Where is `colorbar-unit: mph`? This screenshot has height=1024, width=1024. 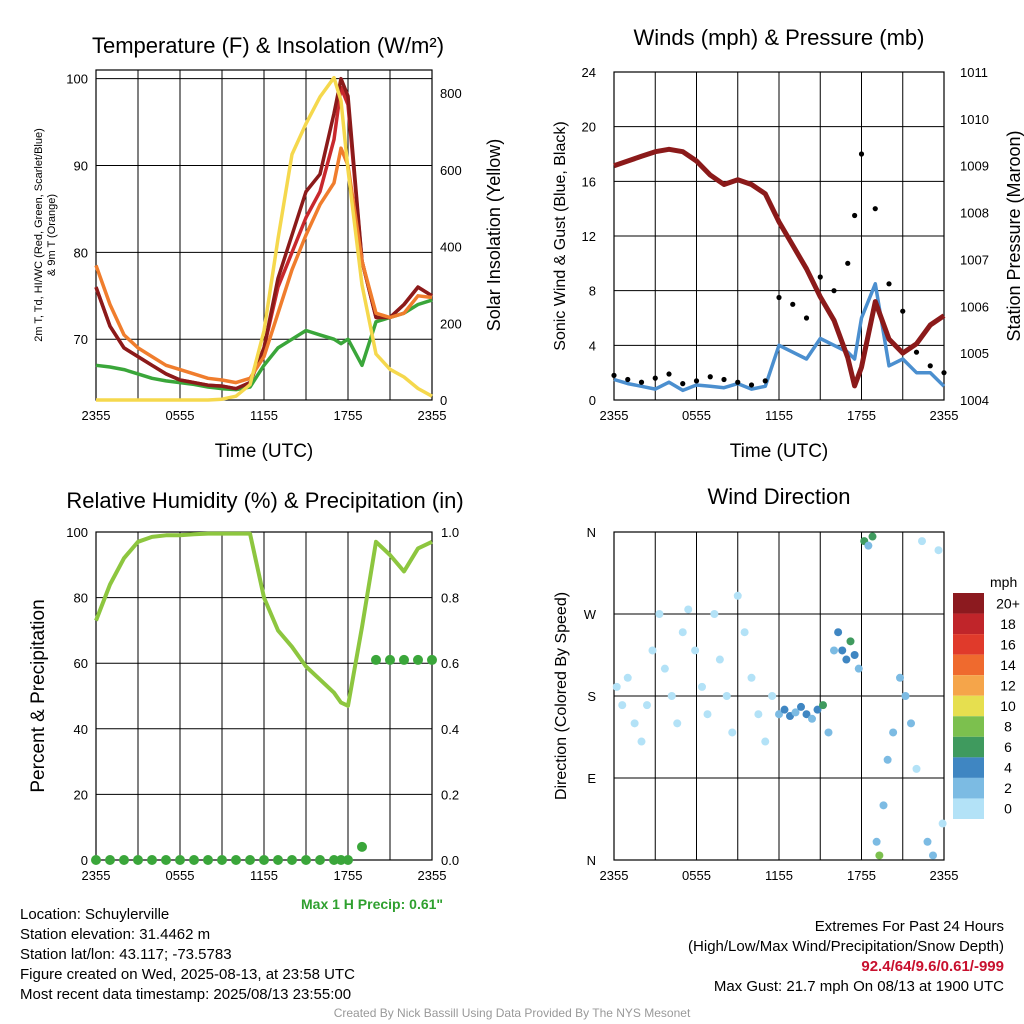
colorbar-unit: mph is located at coordinates (1003, 582).